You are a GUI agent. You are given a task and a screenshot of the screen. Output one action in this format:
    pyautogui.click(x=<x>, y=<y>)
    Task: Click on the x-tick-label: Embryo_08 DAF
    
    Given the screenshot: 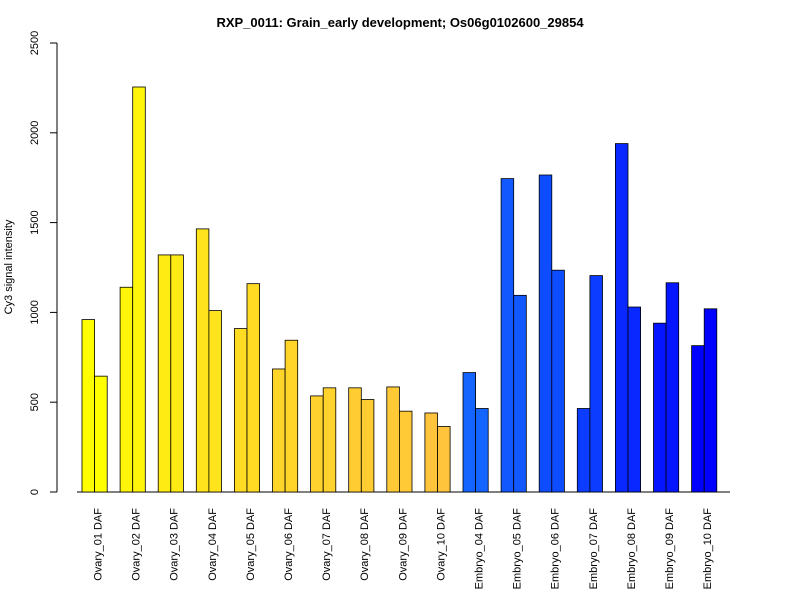 What is the action you would take?
    pyautogui.click(x=632, y=549)
    